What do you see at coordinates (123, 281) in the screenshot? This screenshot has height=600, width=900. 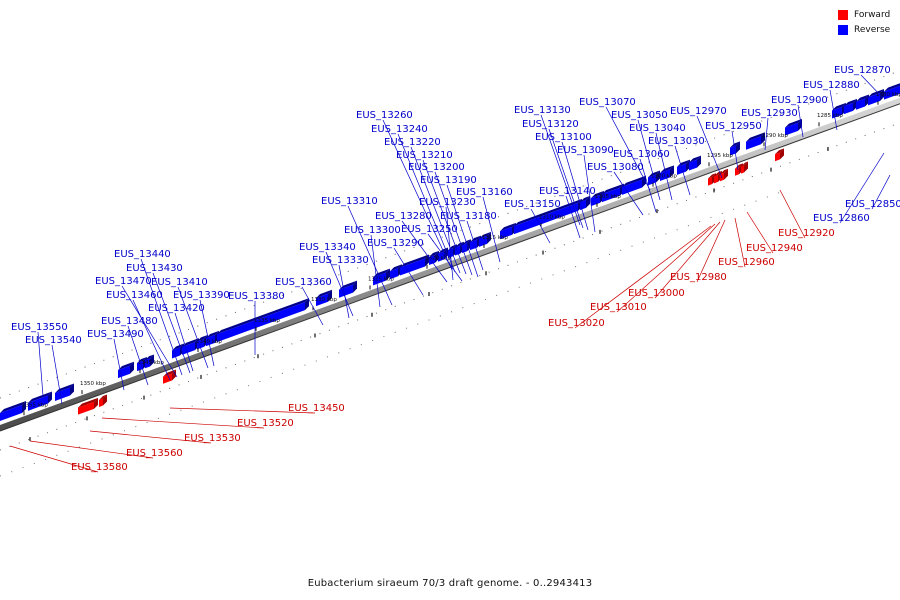 I see `reverse-gene-label: EUS_13470` at bounding box center [123, 281].